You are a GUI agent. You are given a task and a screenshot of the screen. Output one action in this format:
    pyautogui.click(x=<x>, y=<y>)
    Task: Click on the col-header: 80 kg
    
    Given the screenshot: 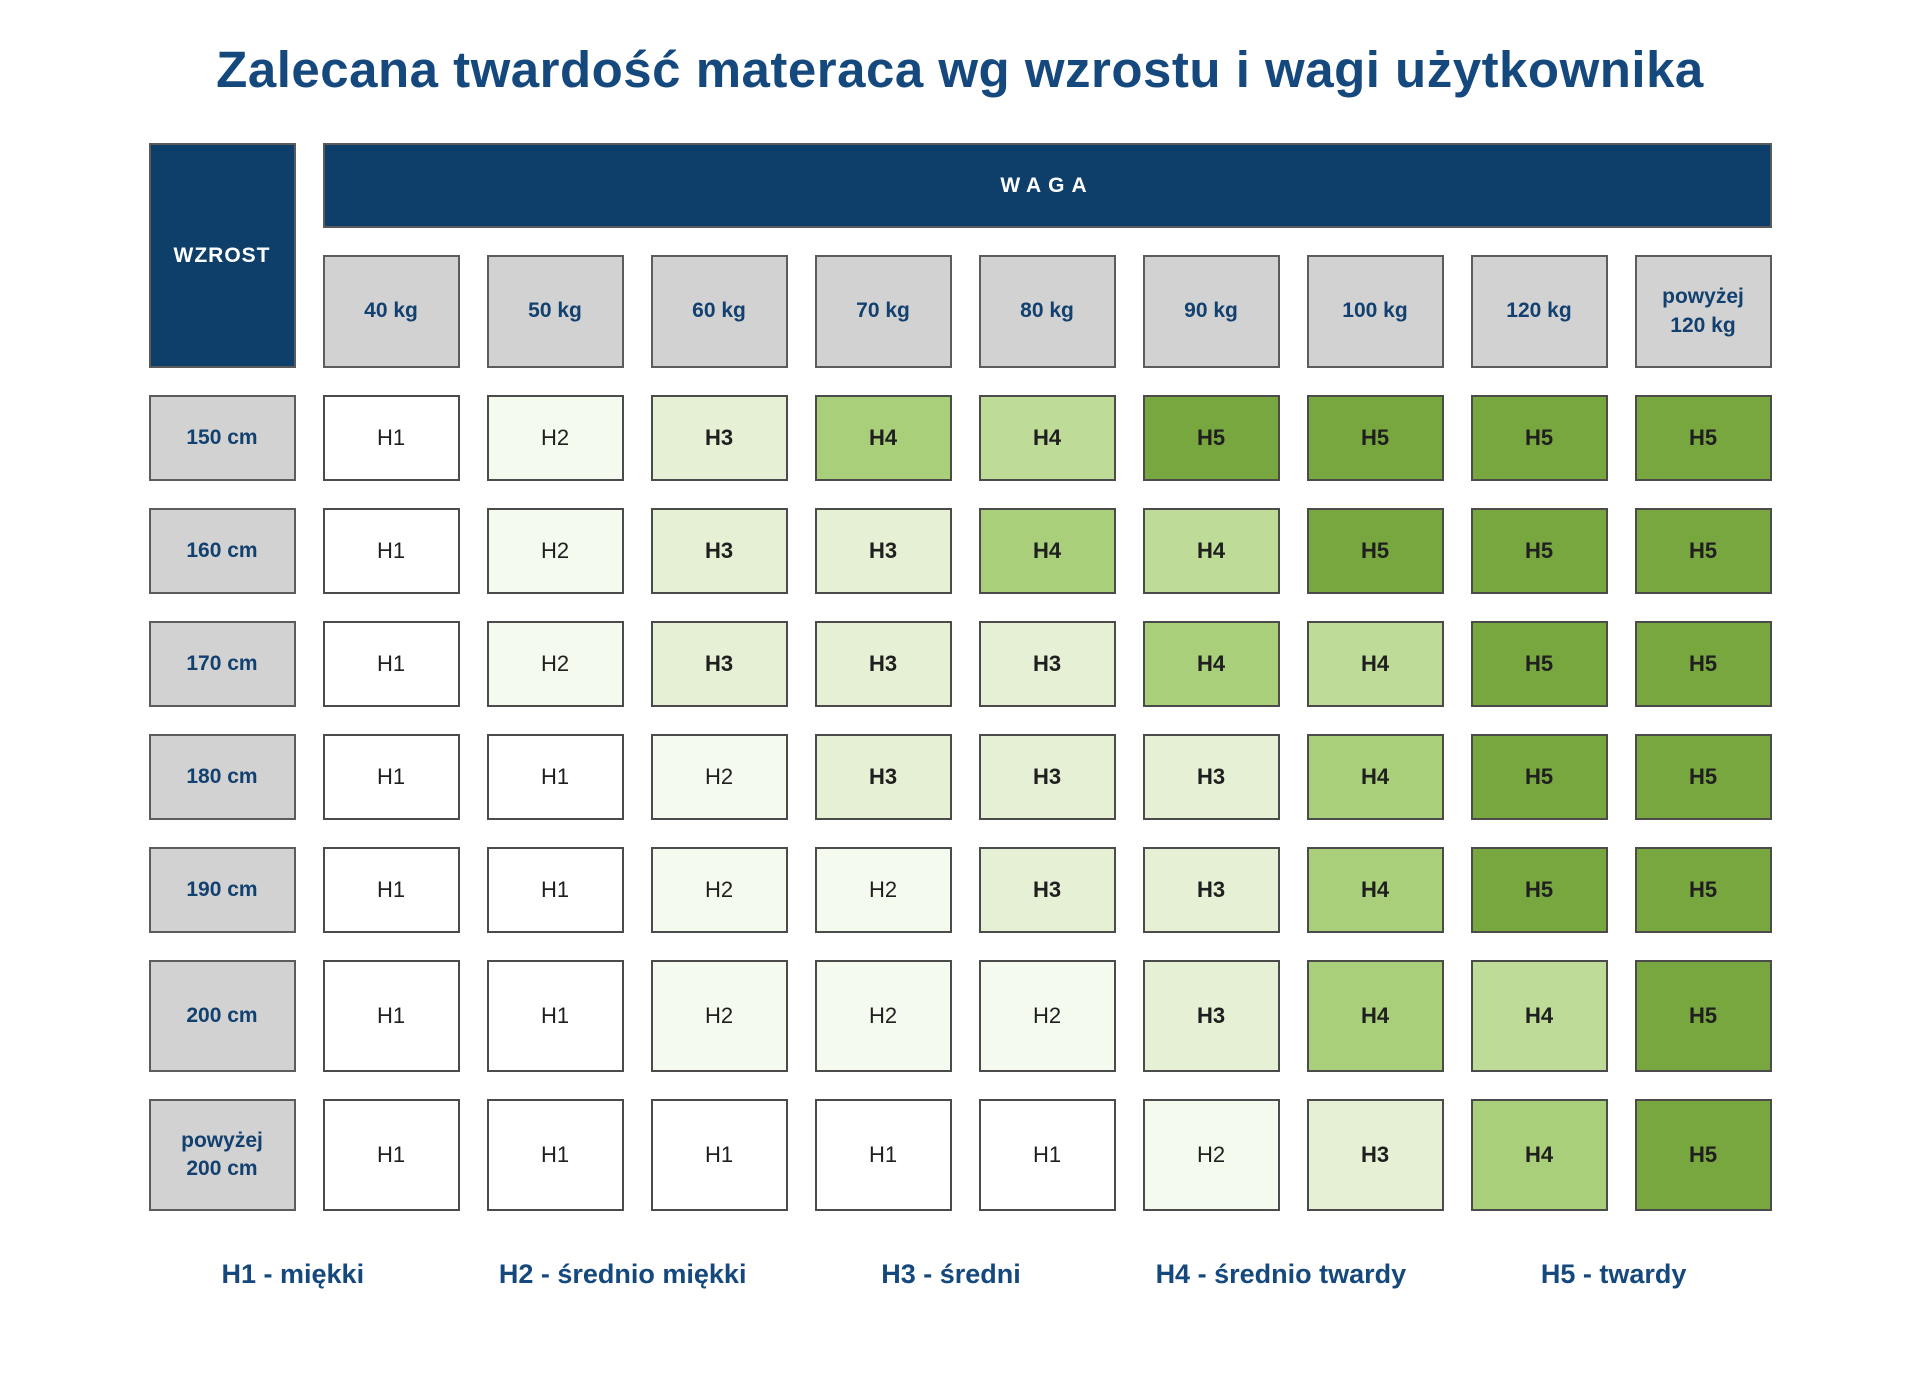 What is the action you would take?
    pyautogui.click(x=1047, y=311)
    